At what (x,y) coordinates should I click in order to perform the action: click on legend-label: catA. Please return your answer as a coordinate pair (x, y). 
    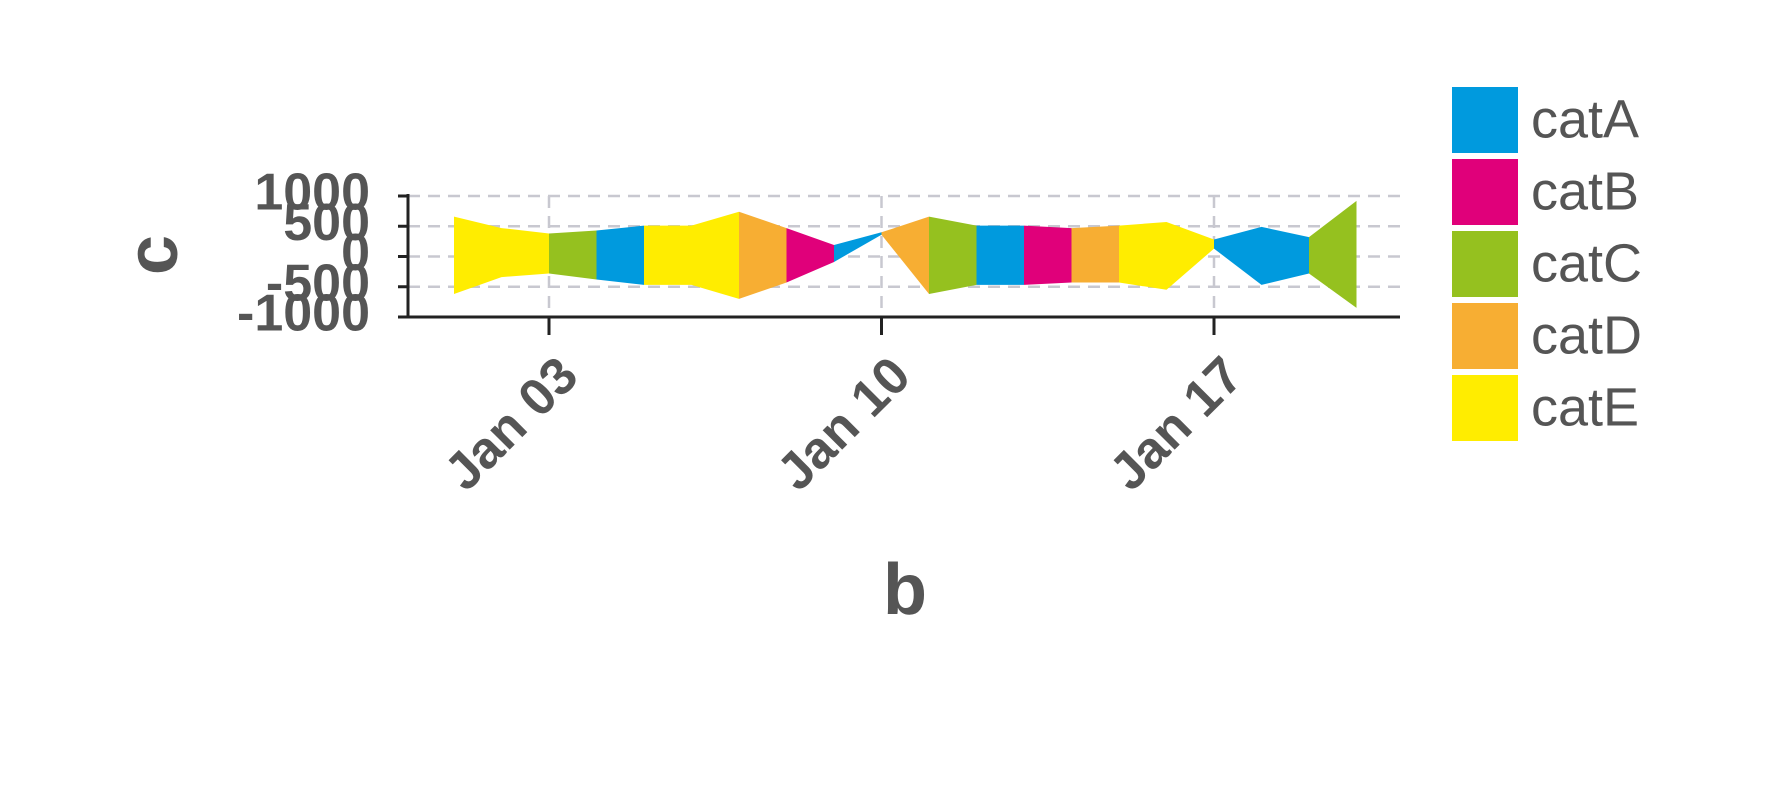
    Looking at the image, I should click on (1585, 119).